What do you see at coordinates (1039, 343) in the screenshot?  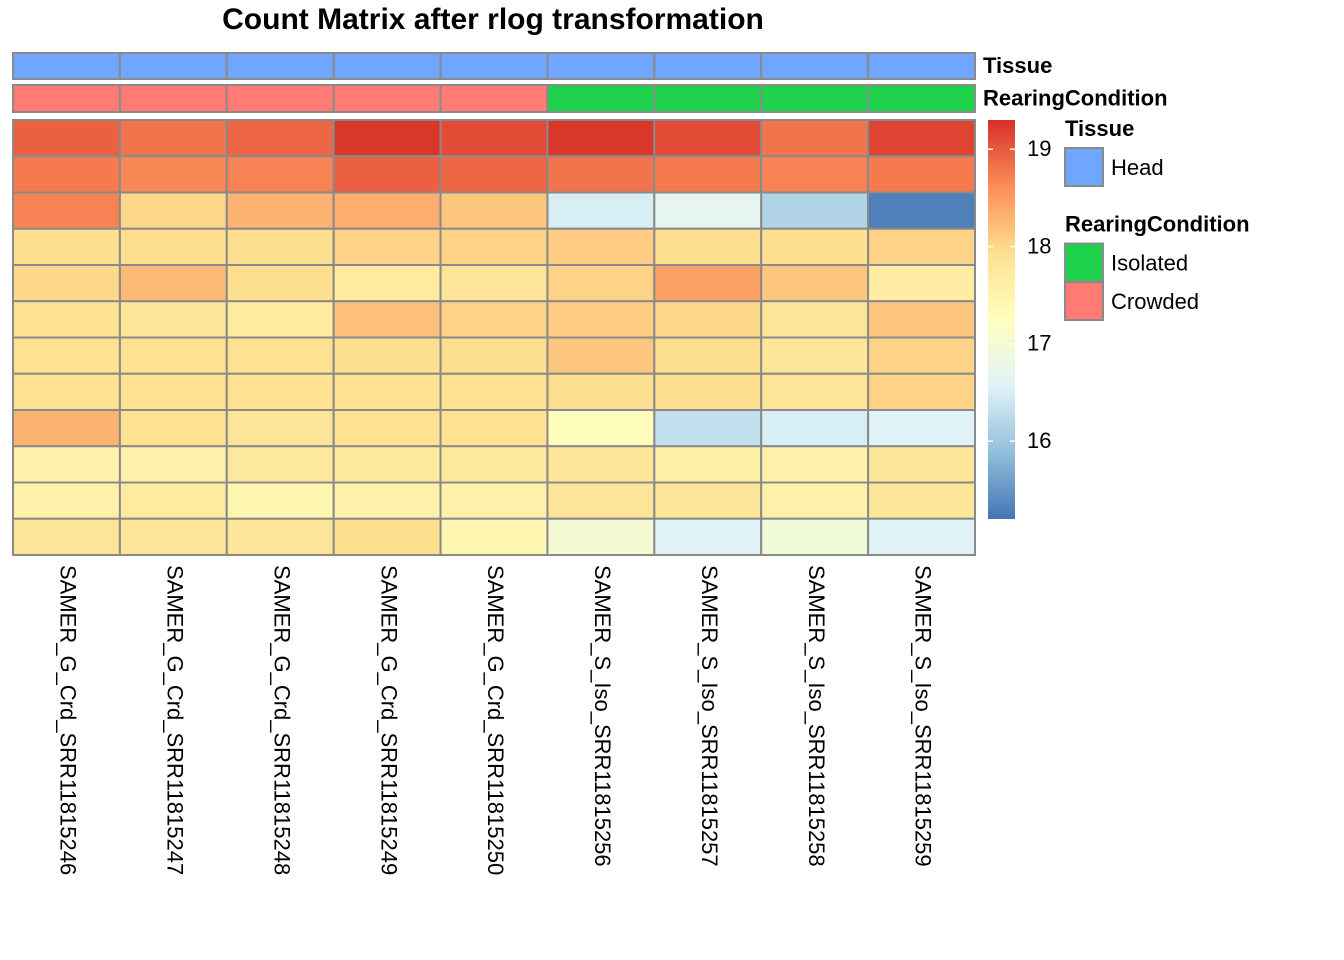 I see `color-bar-label: 17` at bounding box center [1039, 343].